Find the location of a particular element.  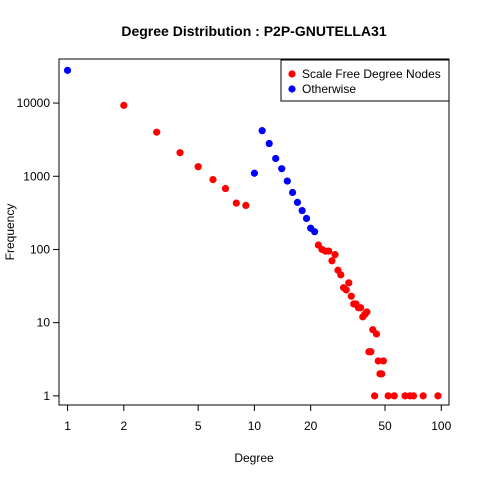

y-tick-label: 100 is located at coordinates (40, 249).